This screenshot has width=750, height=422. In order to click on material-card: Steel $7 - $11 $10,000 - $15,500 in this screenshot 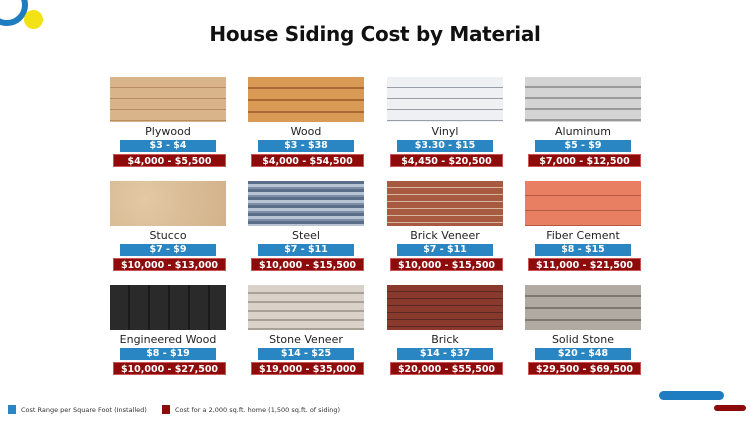, I will do `click(307, 231)`.